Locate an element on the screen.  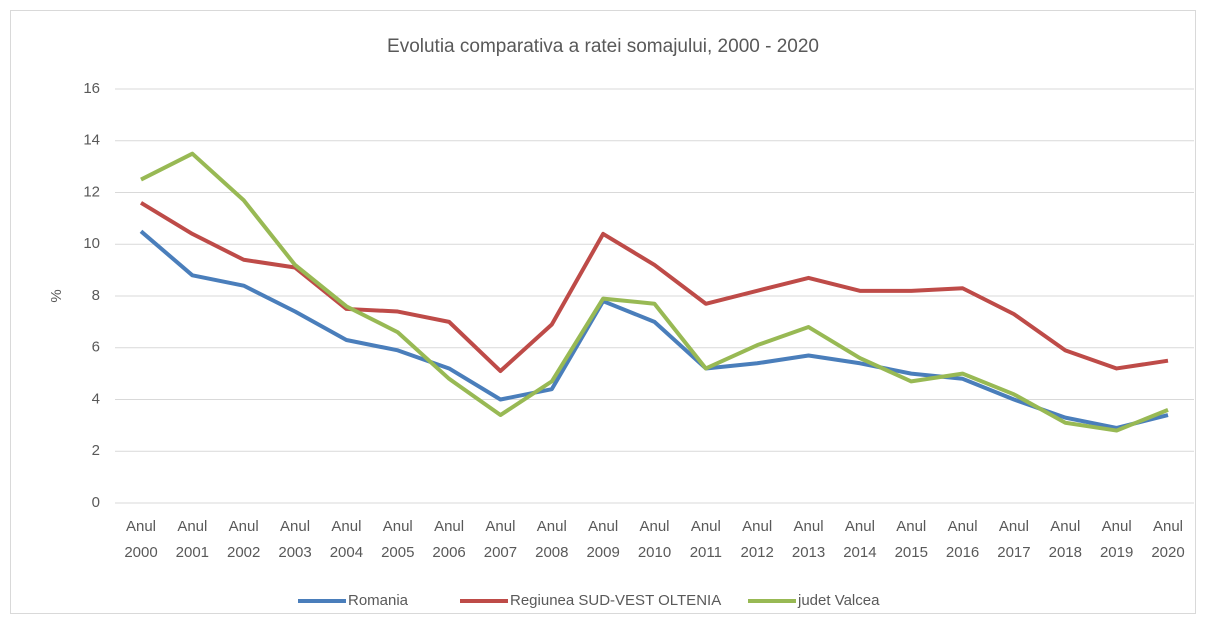
x-tick-label: Anul 2016 is located at coordinates (962, 539).